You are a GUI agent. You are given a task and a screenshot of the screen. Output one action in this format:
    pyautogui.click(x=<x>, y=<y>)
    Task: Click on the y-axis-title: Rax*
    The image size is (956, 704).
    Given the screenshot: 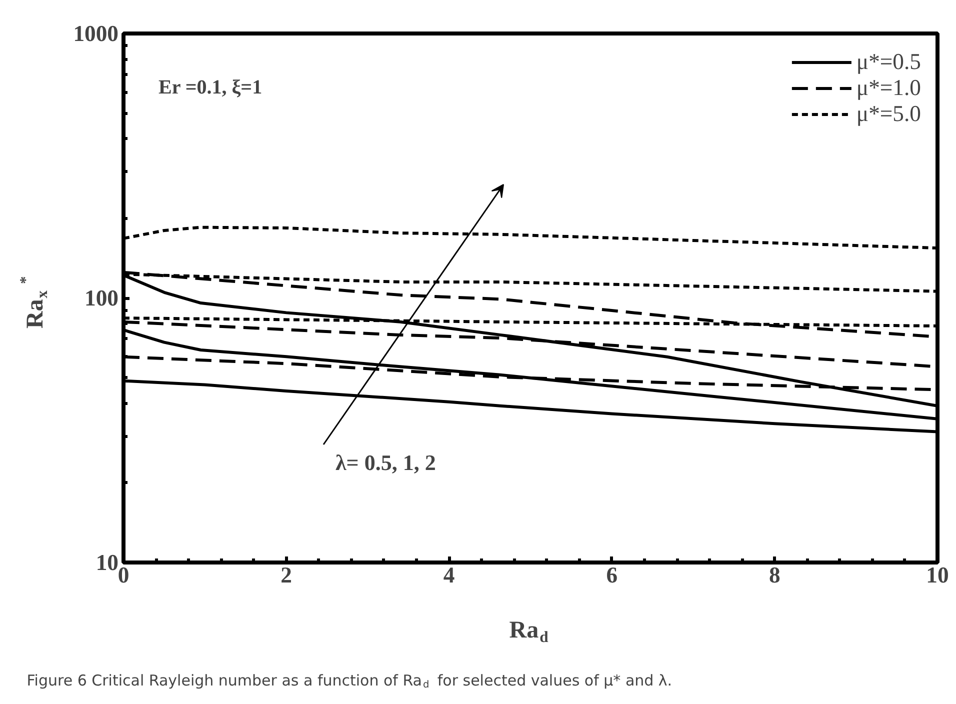 What is the action you would take?
    pyautogui.click(x=34, y=302)
    